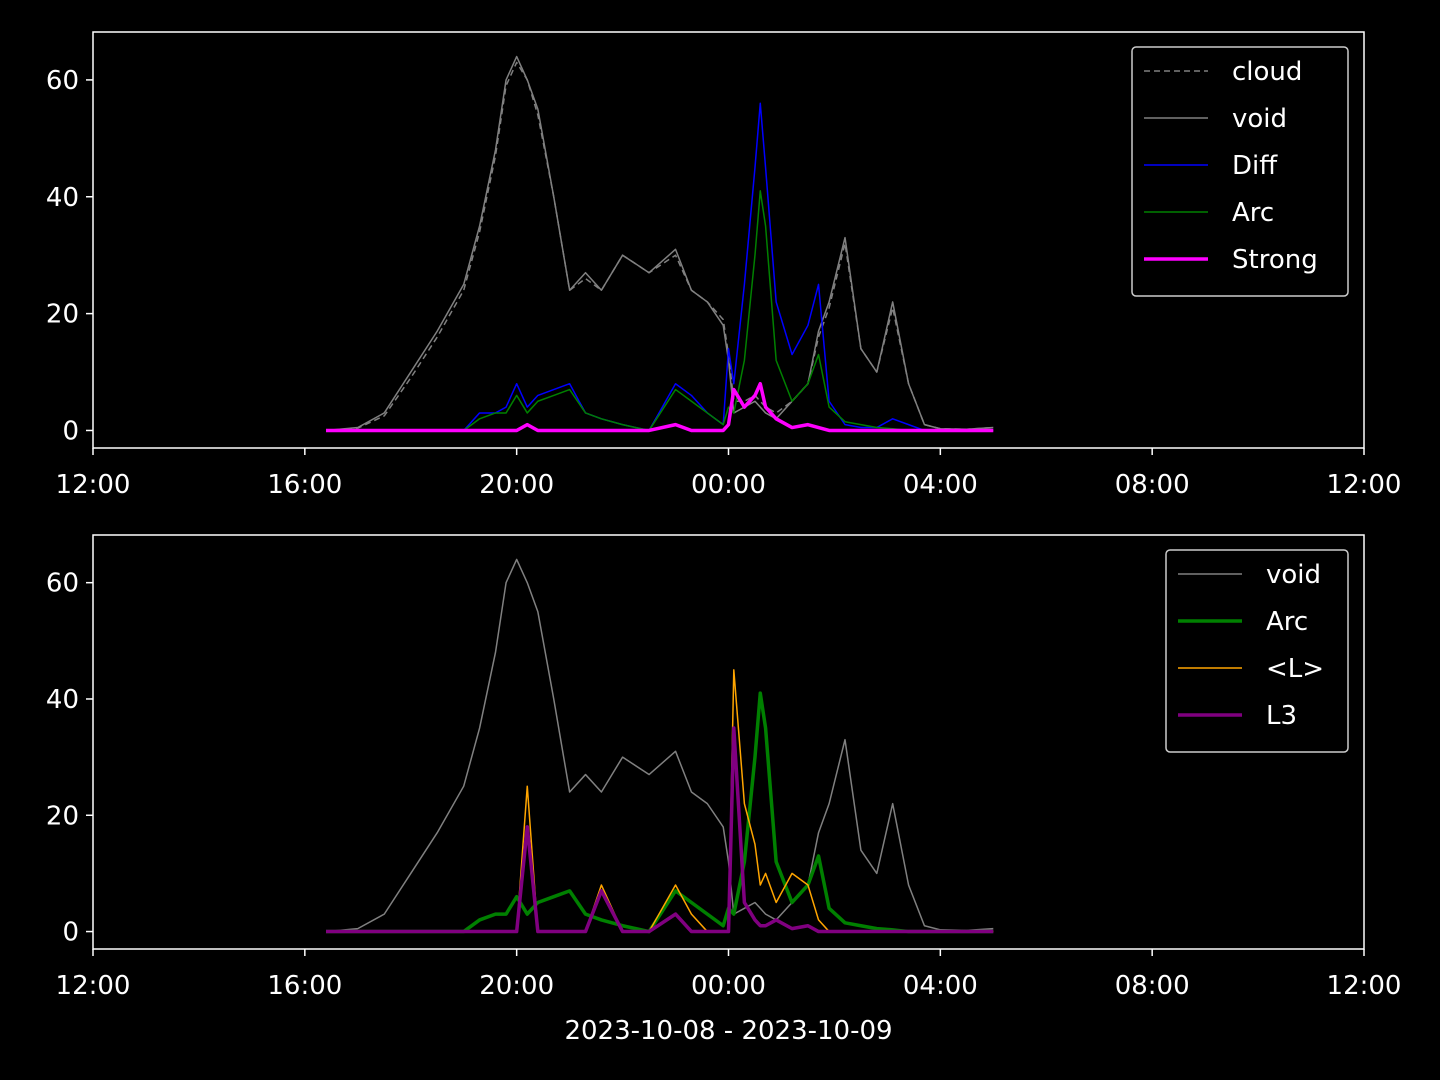 The height and width of the screenshot is (1080, 1440). Describe the element at coordinates (1281, 716) in the screenshot. I see `legend-label: L3` at that location.